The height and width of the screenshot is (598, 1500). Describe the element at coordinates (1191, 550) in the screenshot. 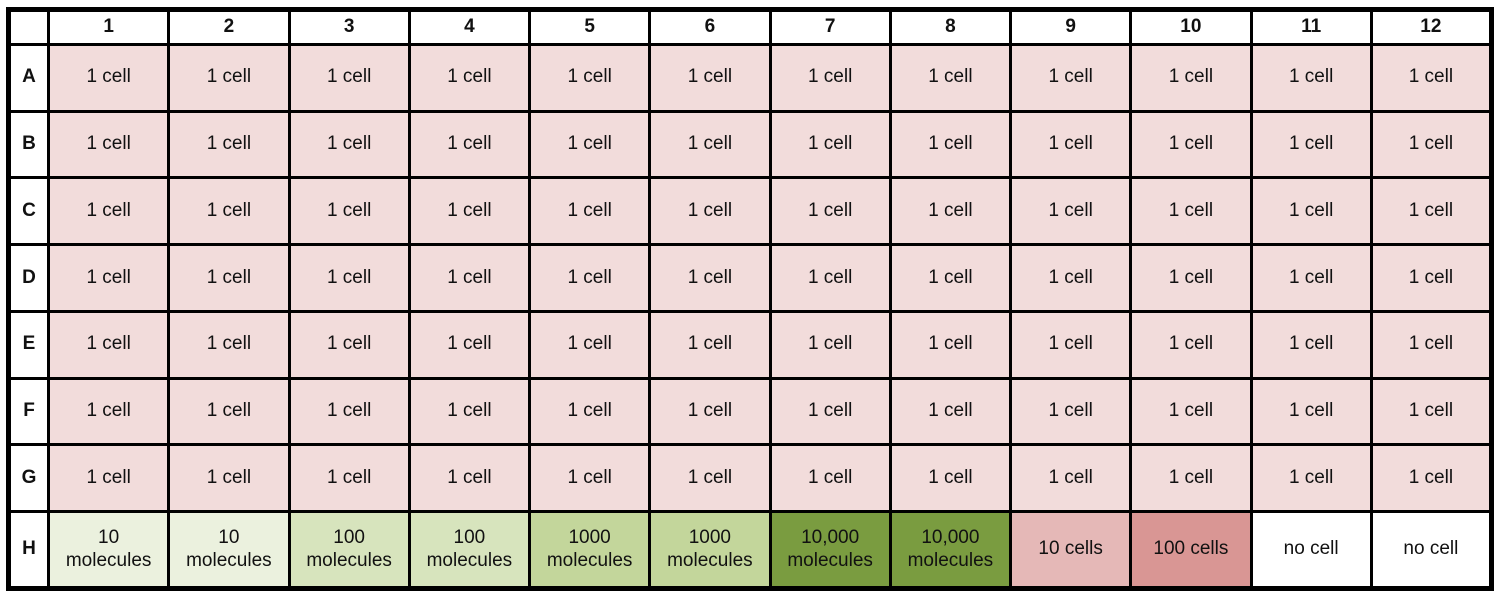

I see `well: 100 cells` at that location.